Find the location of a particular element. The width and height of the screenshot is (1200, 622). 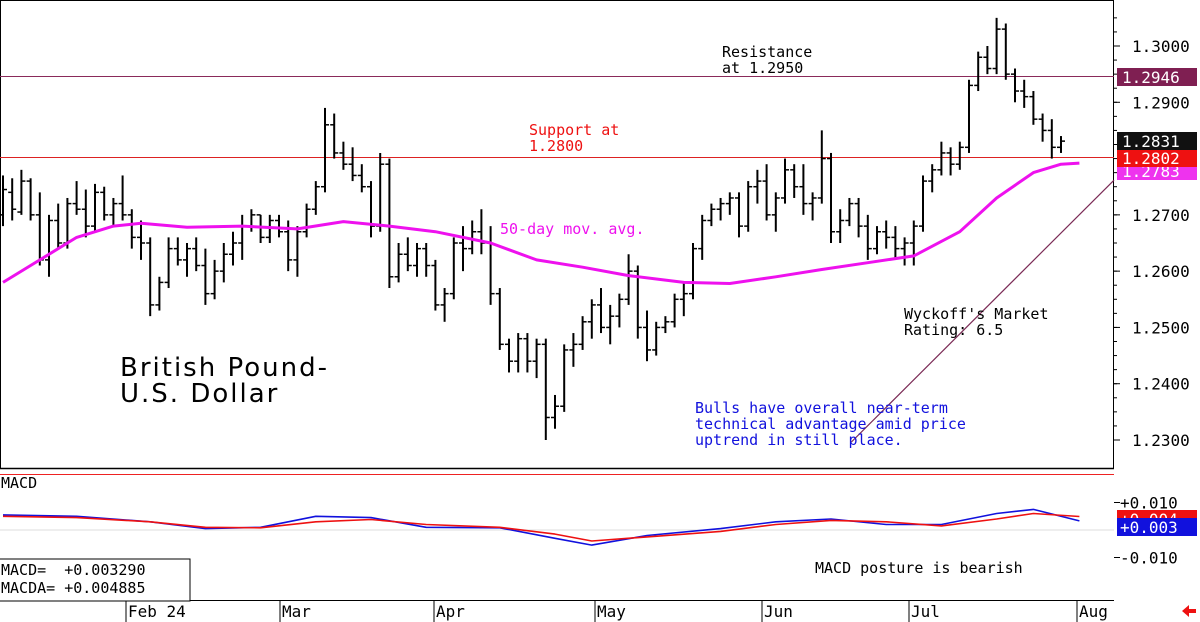

date-axis-label: Mar is located at coordinates (296, 611).